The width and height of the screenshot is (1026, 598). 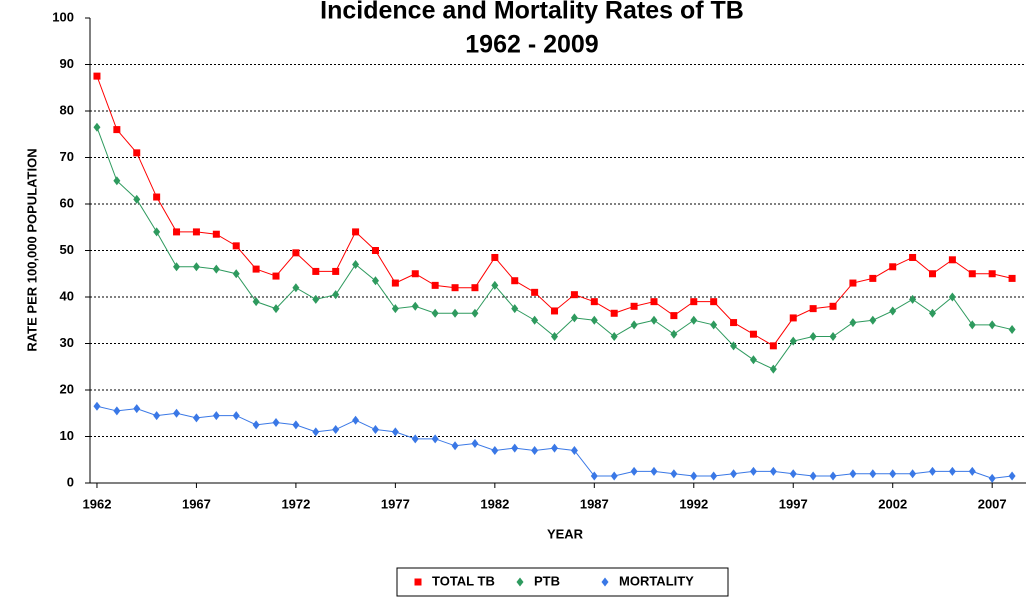 What do you see at coordinates (395, 503) in the screenshot?
I see `x-tick-label: 1977` at bounding box center [395, 503].